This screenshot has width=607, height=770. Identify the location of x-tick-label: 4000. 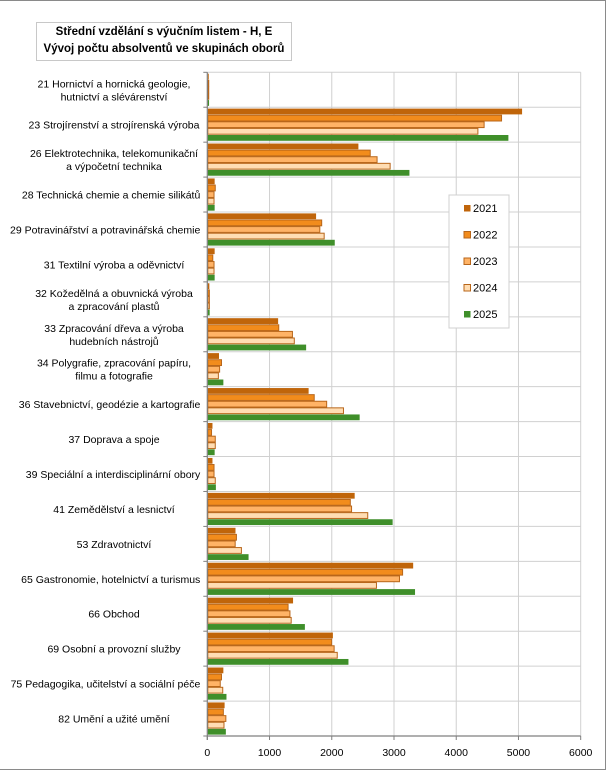
(457, 753).